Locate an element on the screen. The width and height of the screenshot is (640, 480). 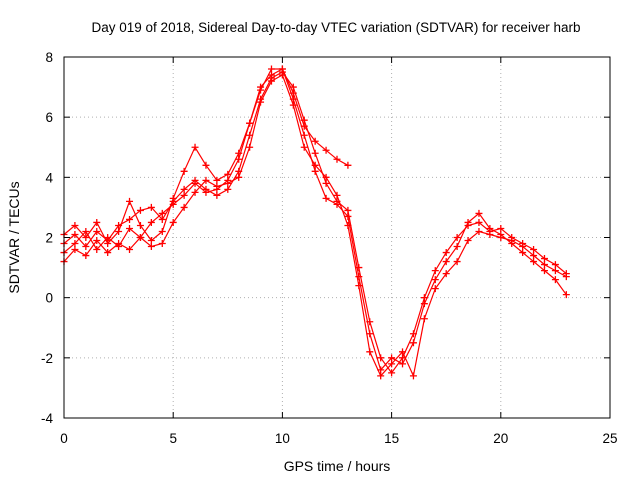
y-tick-label: 6 is located at coordinates (49, 117).